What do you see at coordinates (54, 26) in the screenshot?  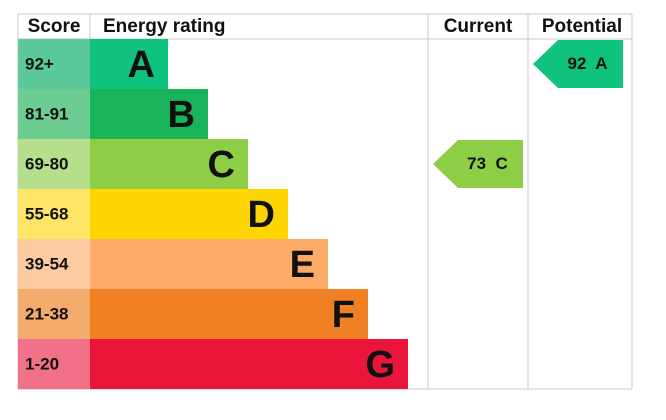 I see `header-score: Score` at bounding box center [54, 26].